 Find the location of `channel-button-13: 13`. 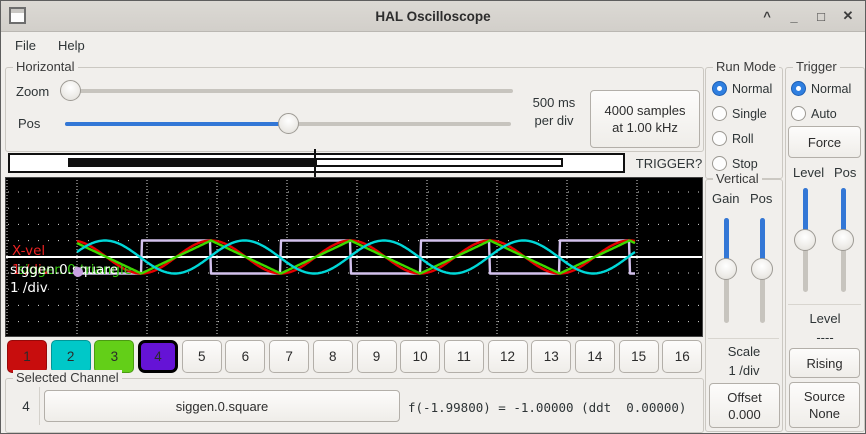

channel-button-13: 13 is located at coordinates (551, 356).